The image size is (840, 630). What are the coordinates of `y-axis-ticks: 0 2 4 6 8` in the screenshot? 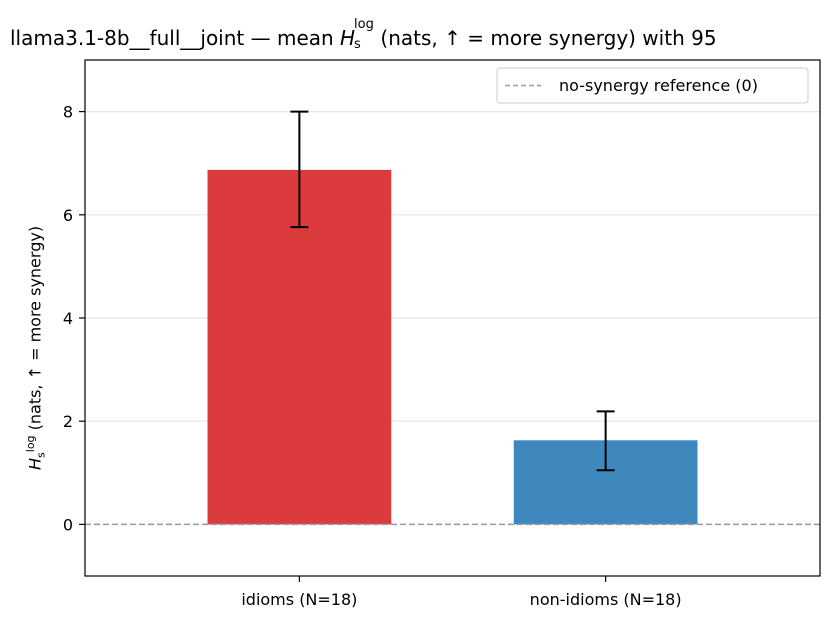 It's located at (74, 318).